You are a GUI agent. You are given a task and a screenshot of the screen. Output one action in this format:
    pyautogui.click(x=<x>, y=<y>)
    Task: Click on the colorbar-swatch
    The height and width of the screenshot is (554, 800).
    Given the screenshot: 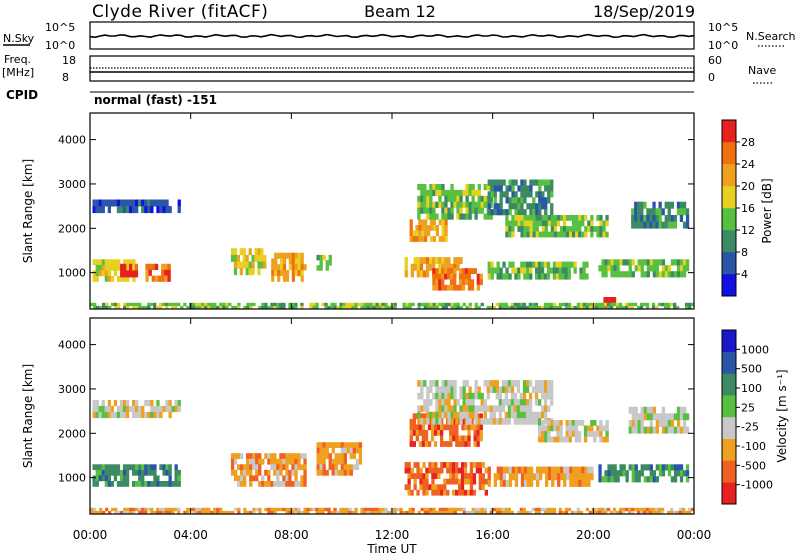 What is the action you would take?
    pyautogui.click(x=729, y=175)
    